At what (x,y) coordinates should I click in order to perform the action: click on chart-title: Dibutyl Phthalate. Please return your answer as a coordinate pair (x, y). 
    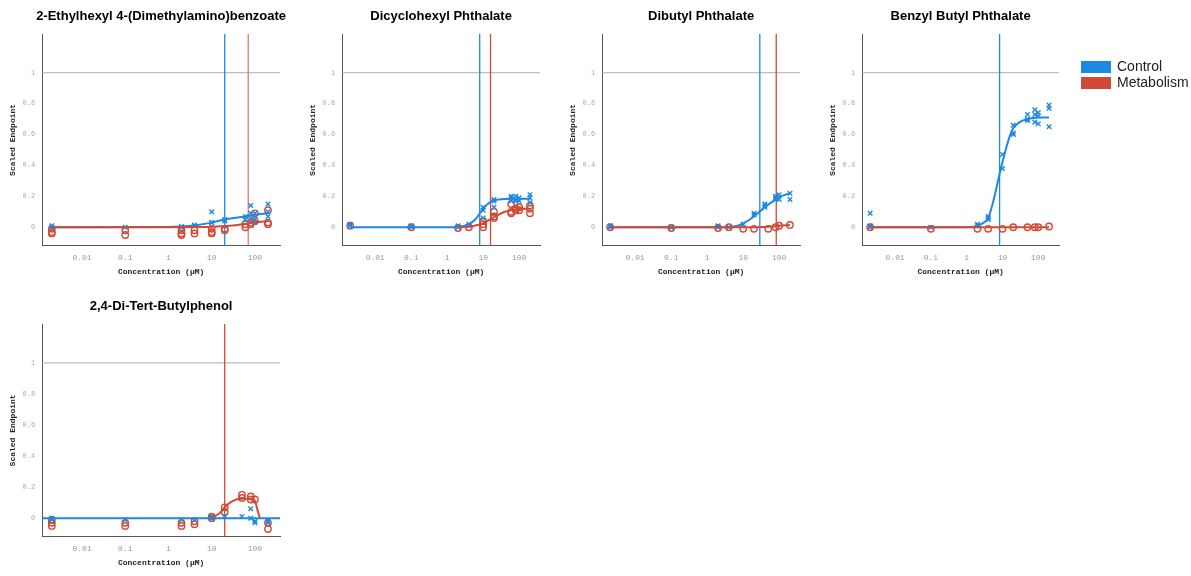
    Looking at the image, I should click on (701, 15).